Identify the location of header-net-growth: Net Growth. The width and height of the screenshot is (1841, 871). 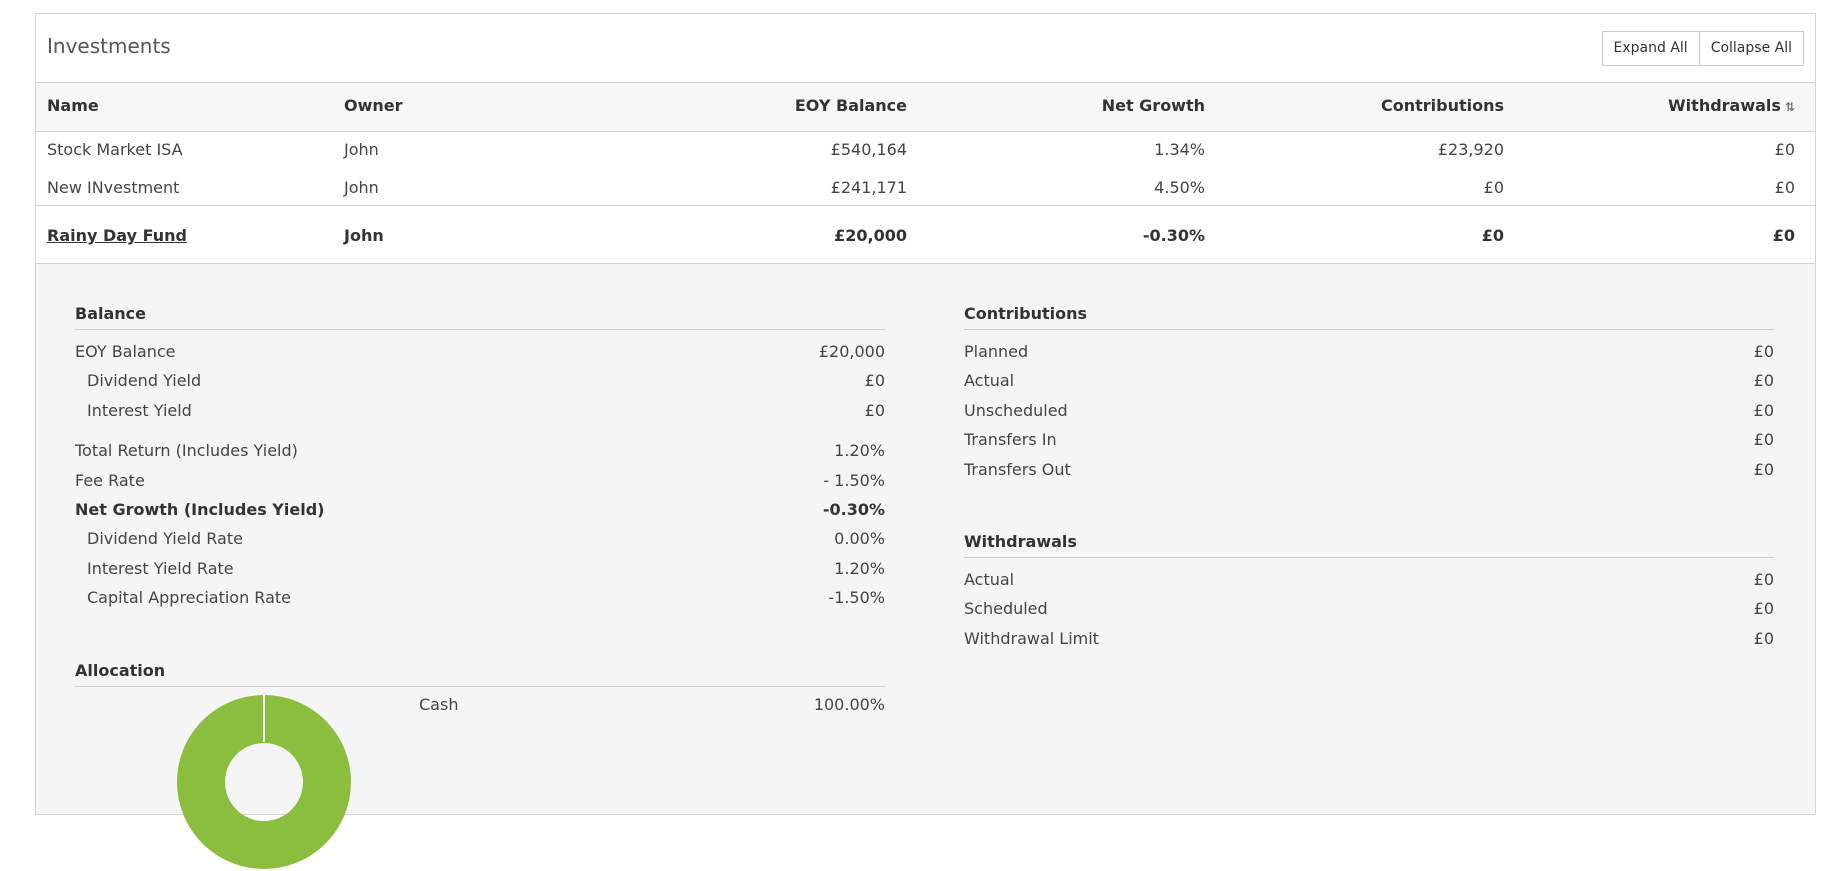
(1153, 105).